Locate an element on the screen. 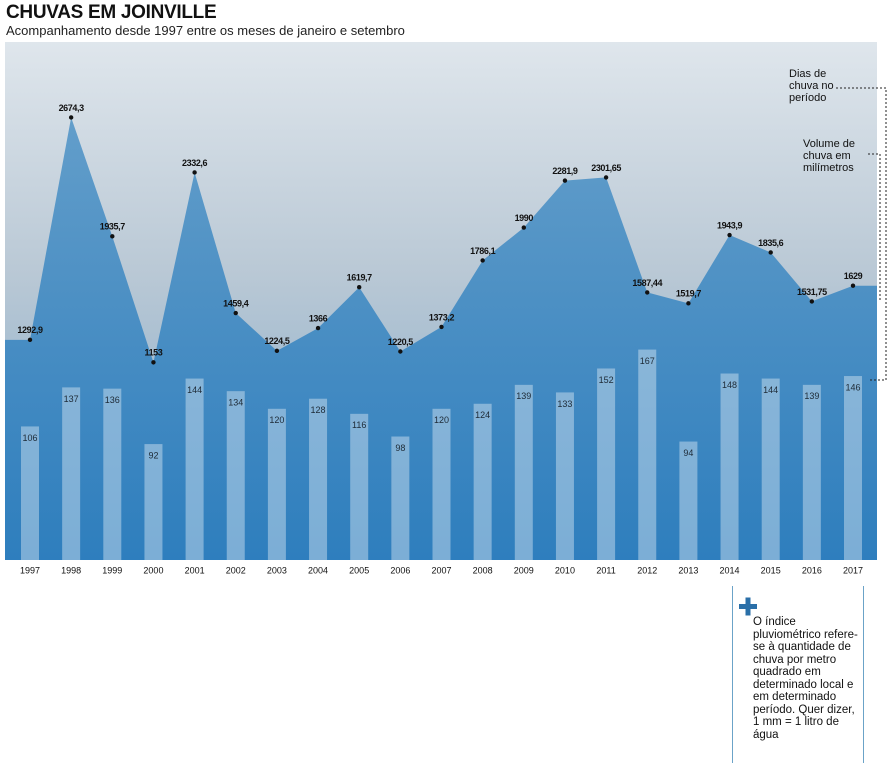  value-label: 1786,1 is located at coordinates (483, 251).